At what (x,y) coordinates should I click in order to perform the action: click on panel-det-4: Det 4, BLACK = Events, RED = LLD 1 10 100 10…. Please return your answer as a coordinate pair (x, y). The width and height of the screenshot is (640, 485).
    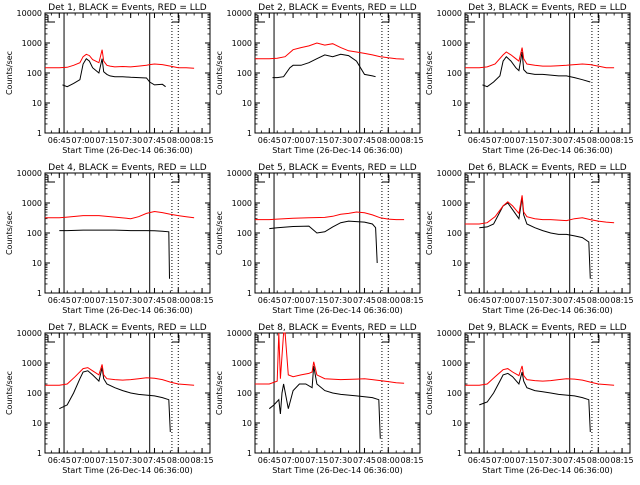
    Looking at the image, I should click on (109, 239).